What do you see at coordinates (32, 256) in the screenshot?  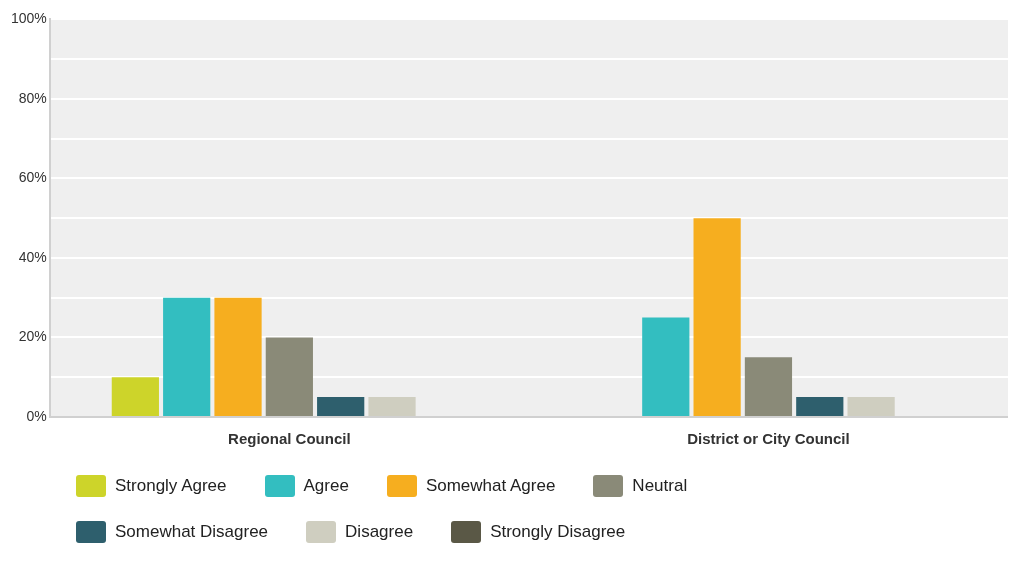 I see `y-tick-label: 40%` at bounding box center [32, 256].